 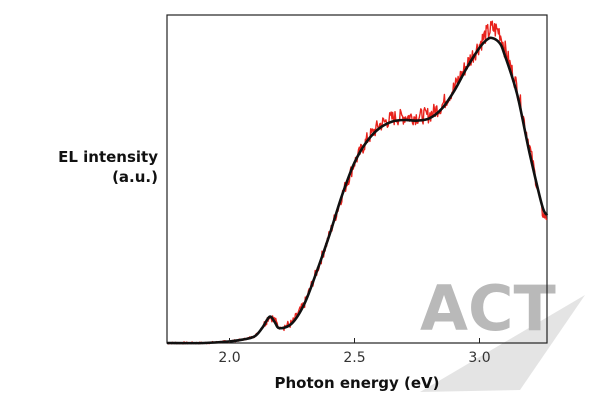 I want to click on x-tick-label: 2.5, so click(x=354, y=358).